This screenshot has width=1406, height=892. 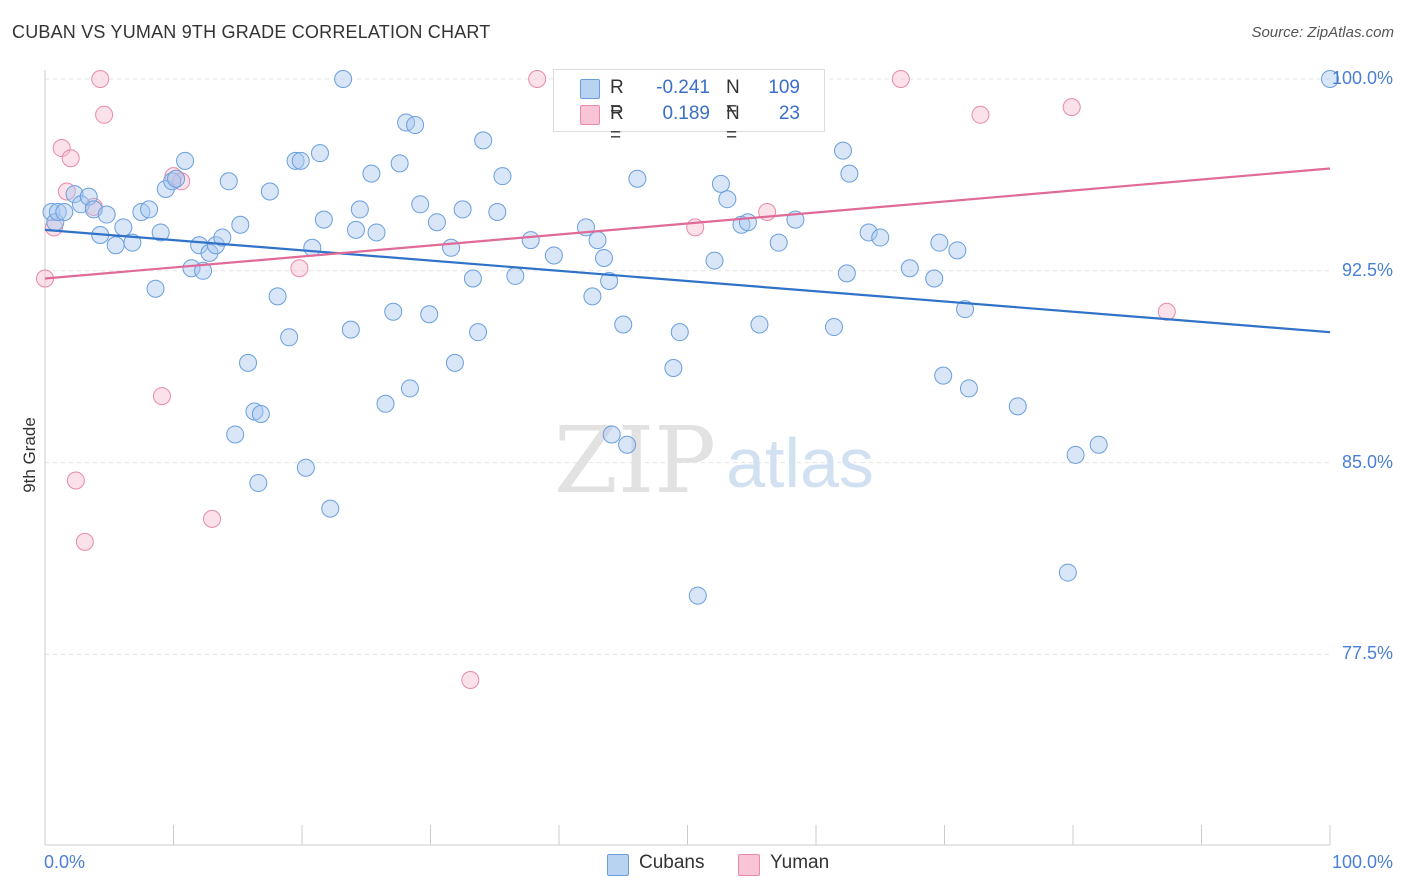 What do you see at coordinates (1362, 862) in the screenshot?
I see `x-tick-label-max: 100.0%` at bounding box center [1362, 862].